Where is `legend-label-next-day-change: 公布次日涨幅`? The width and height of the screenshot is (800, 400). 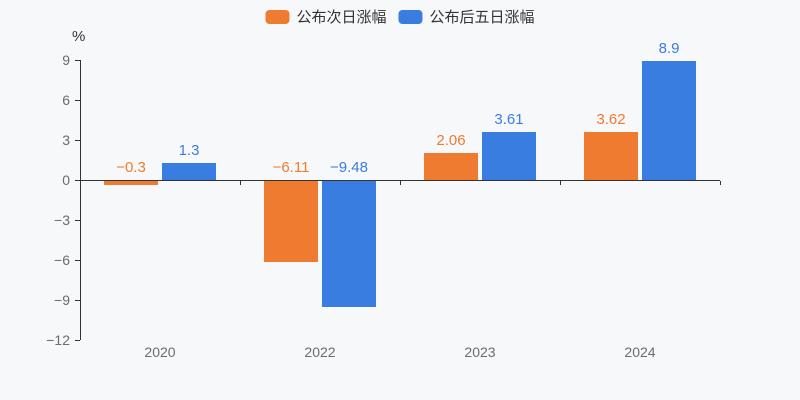
legend-label-next-day-change: 公布次日涨幅 is located at coordinates (341, 17).